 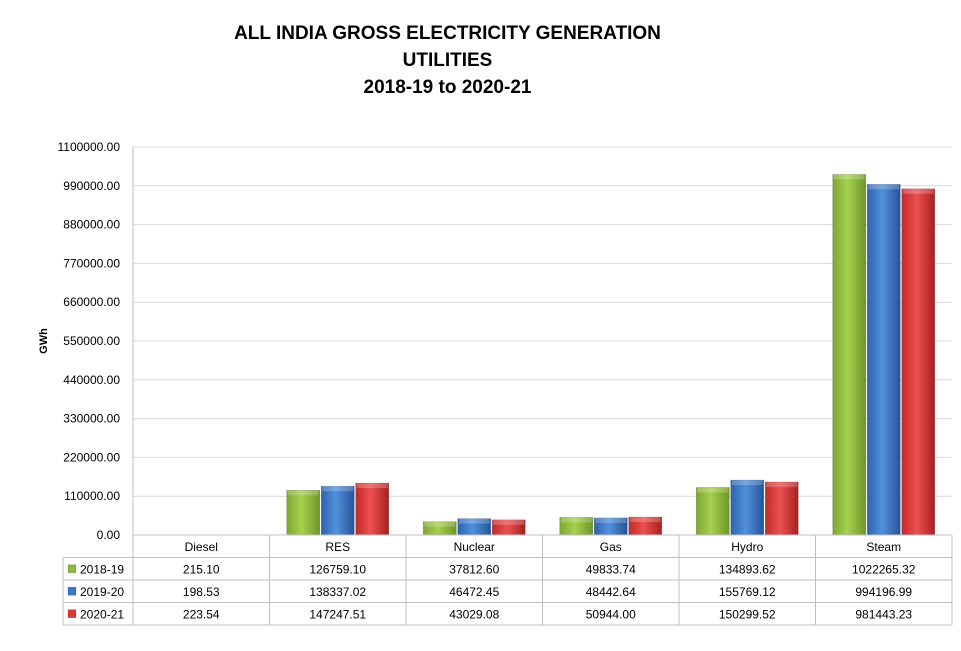 I want to click on data-label: 155769.12, so click(x=747, y=592).